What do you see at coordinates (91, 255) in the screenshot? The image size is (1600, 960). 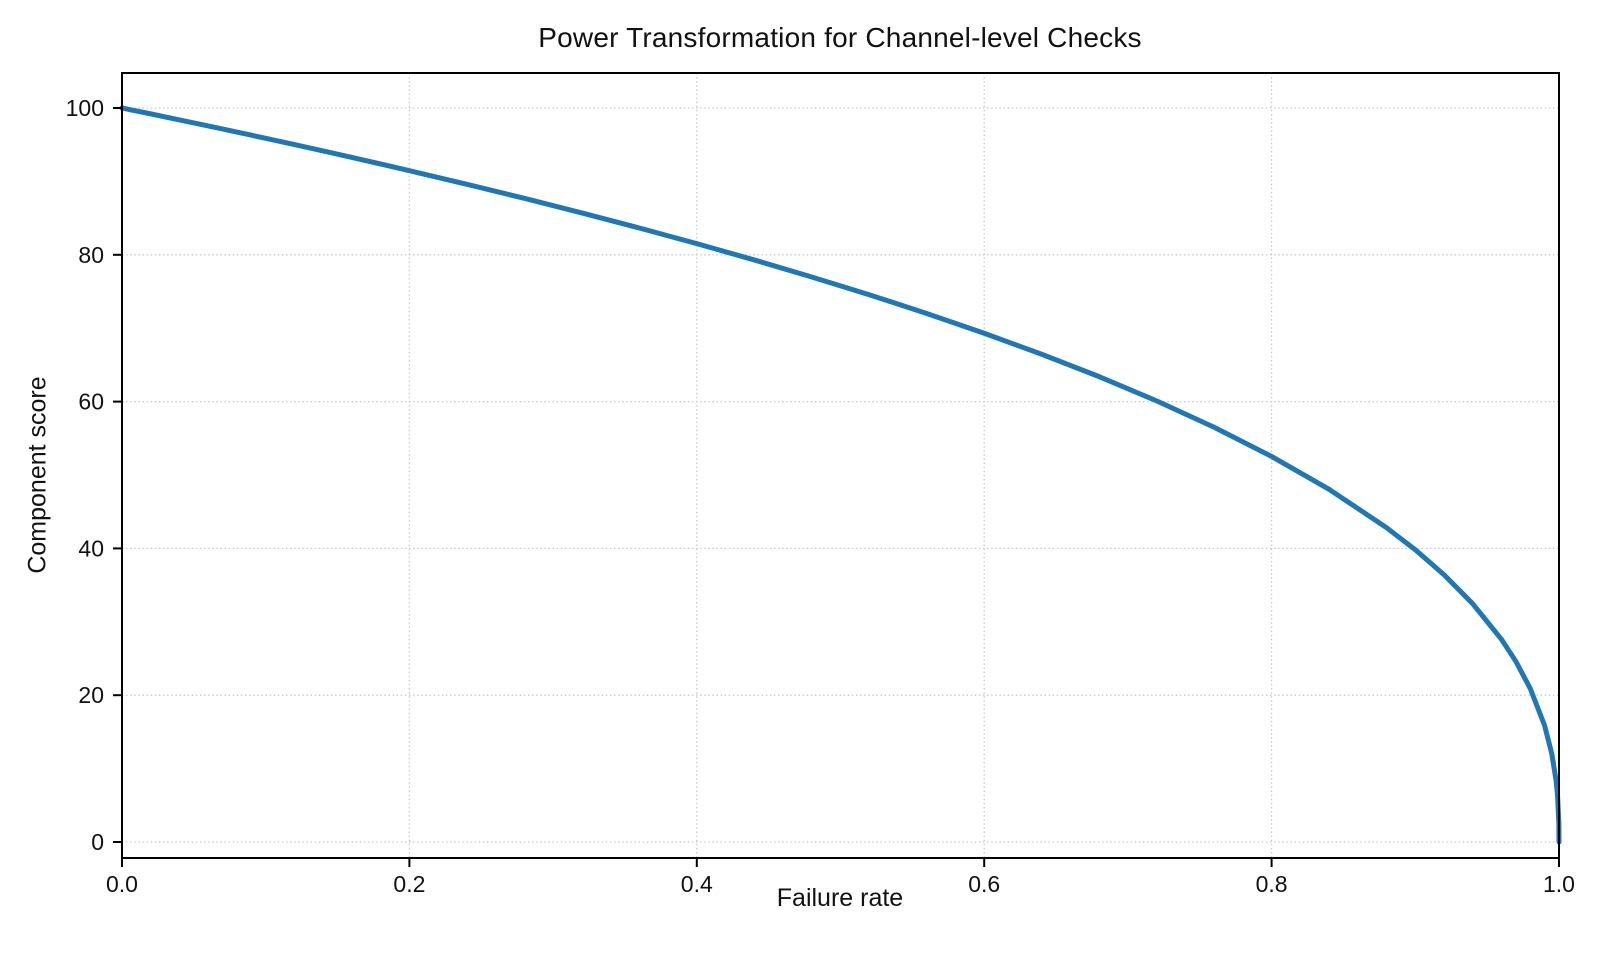 I see `y-tick-label: 80` at bounding box center [91, 255].